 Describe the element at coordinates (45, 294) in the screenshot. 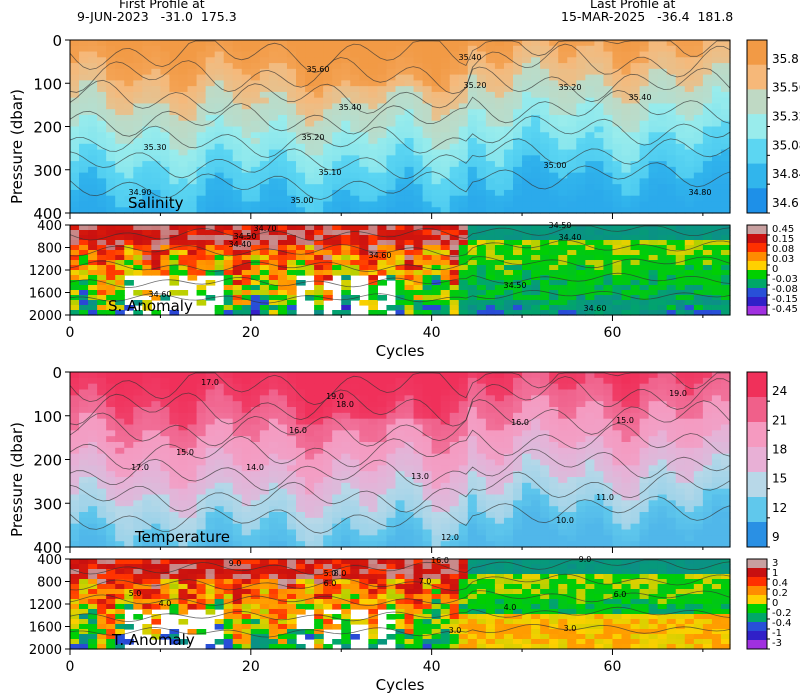

I see `y-tick-label: 1600` at that location.